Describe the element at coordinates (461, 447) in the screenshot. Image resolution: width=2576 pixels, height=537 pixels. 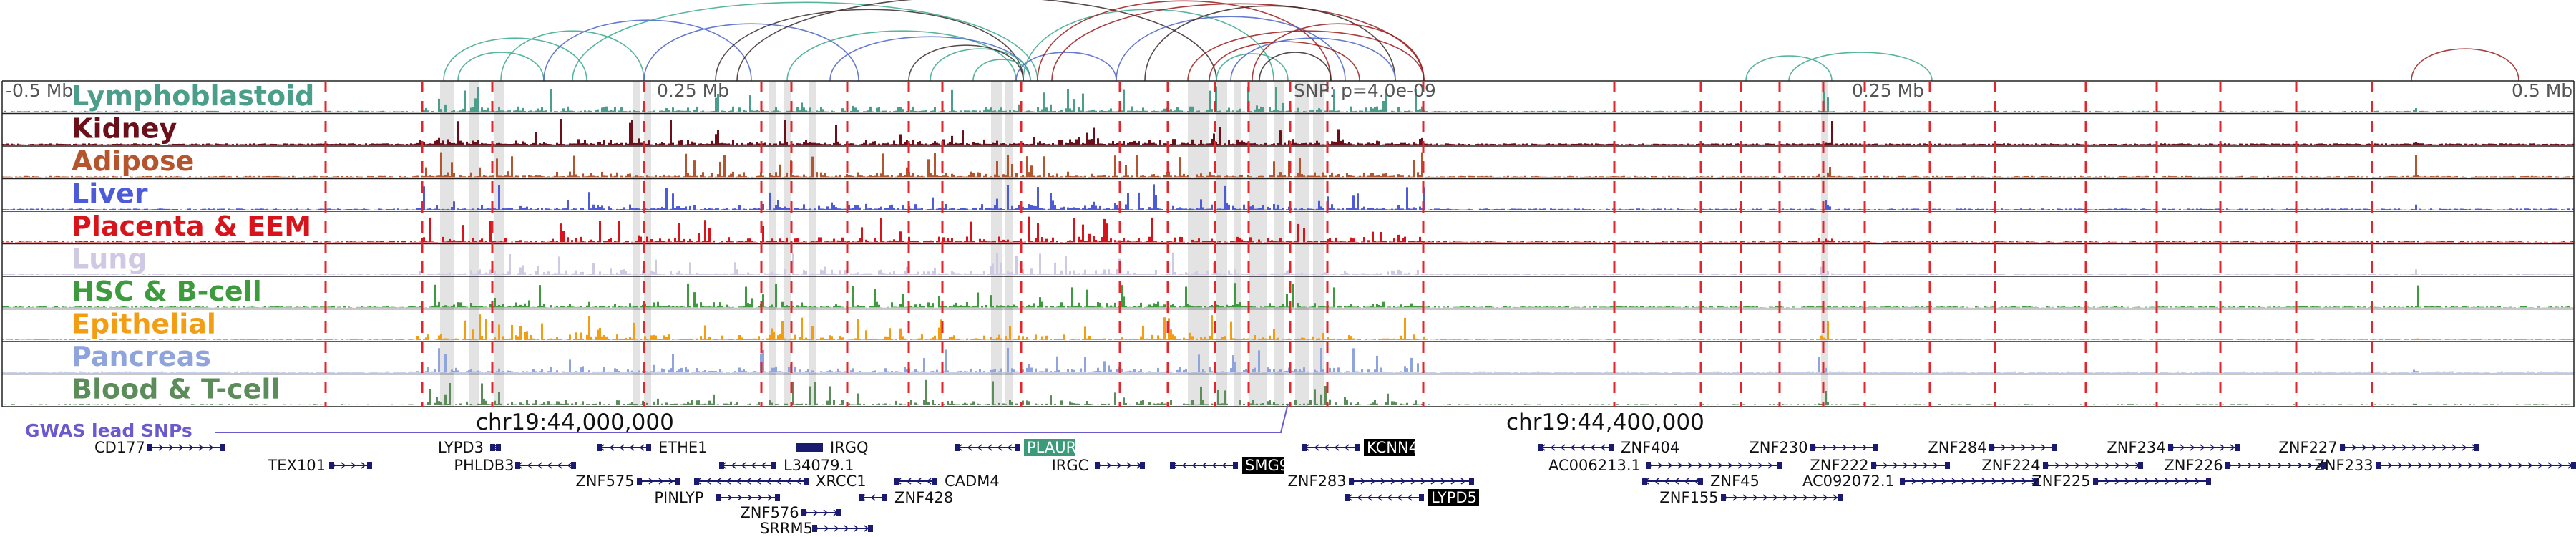
I see `gene-label: LYPD3` at that location.